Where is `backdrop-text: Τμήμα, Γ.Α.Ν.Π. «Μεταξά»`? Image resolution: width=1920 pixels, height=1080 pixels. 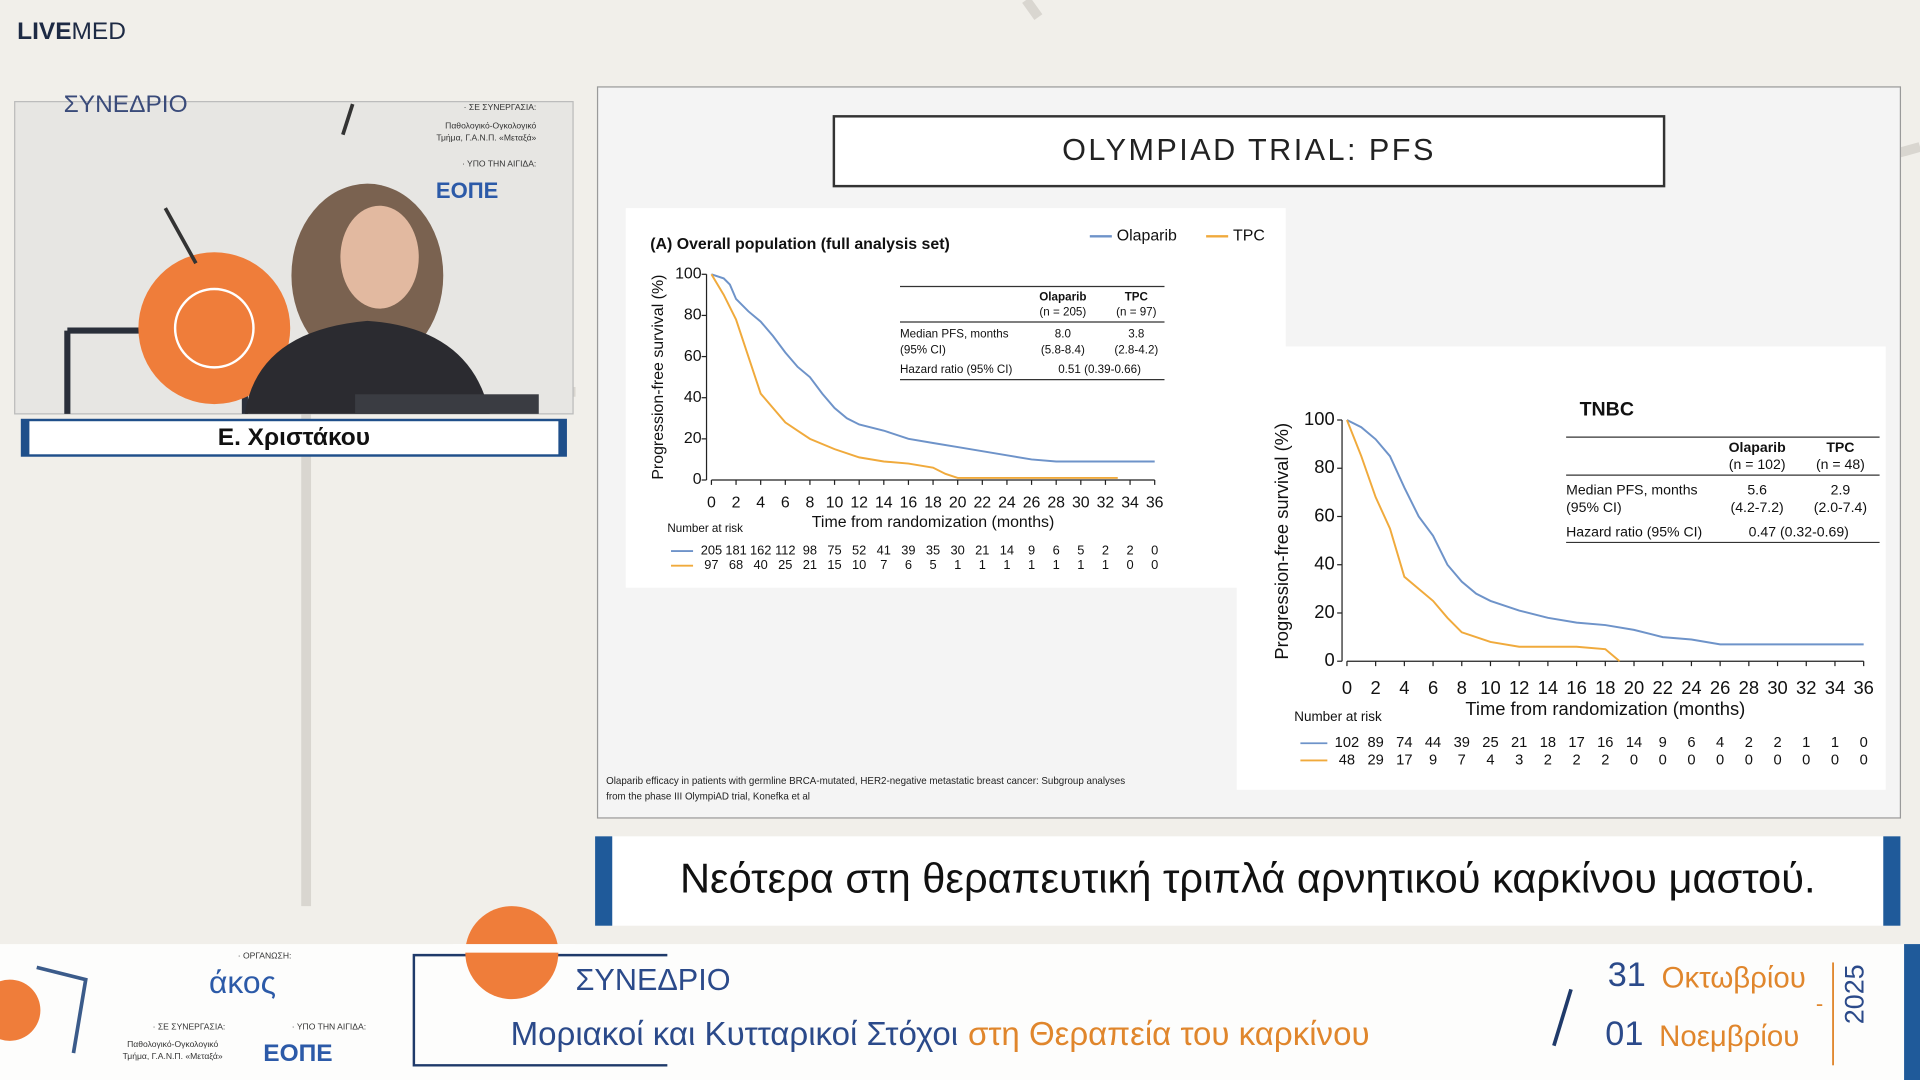
backdrop-text: Τμήμα, Γ.Α.Ν.Π. «Μεταξά» is located at coordinates (486, 138).